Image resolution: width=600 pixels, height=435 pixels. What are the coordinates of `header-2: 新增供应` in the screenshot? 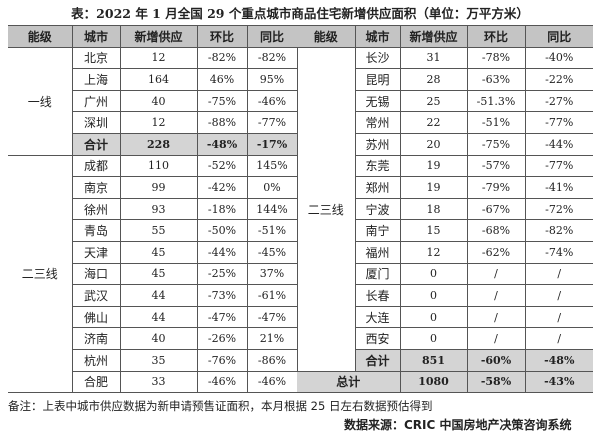 It's located at (433, 36).